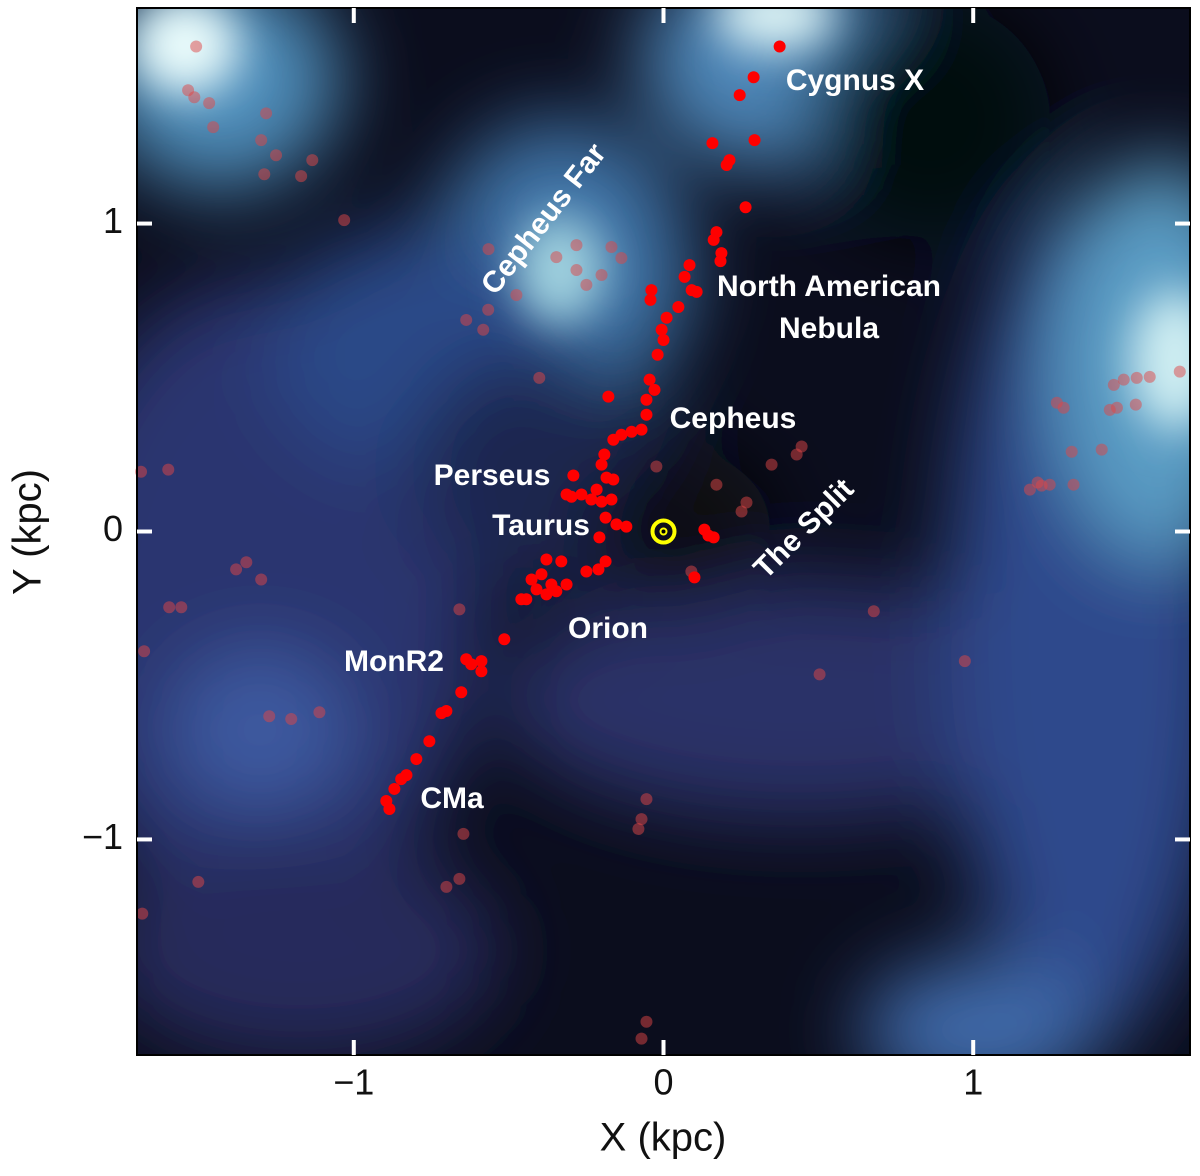  I want to click on annotation: Cygnus X, so click(855, 80).